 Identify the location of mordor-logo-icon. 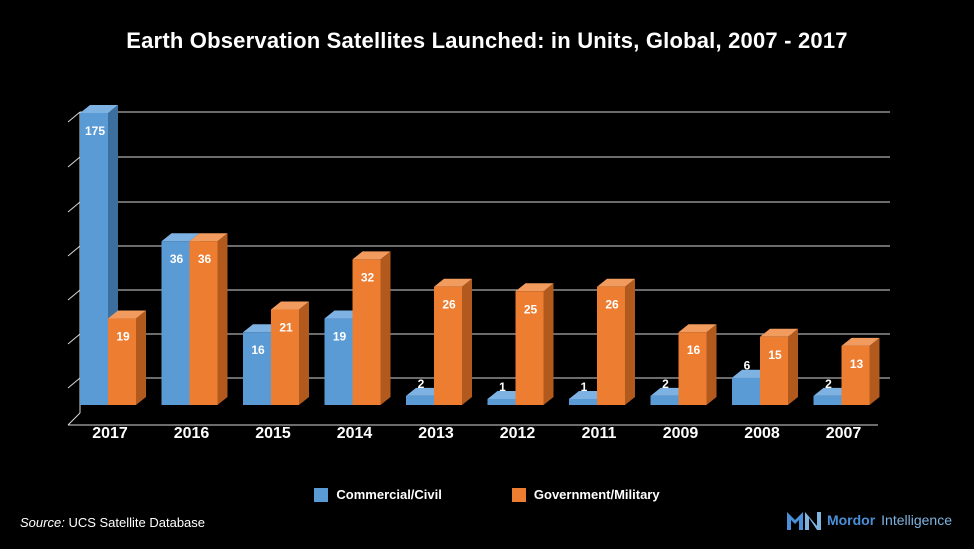
(803, 521).